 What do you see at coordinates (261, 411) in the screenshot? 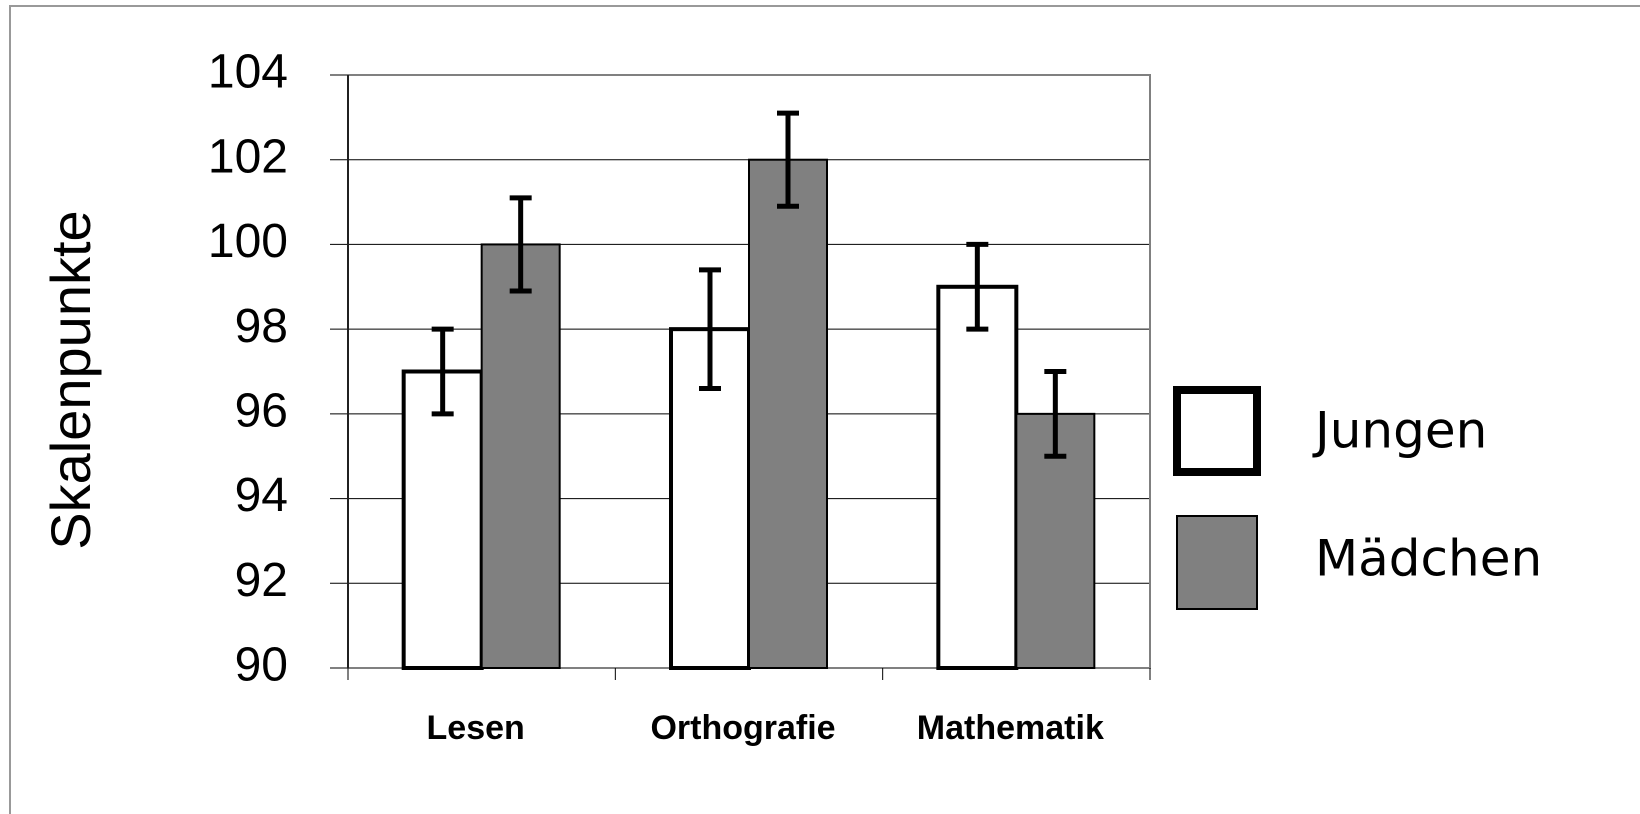
I see `y-tick-label: 96` at bounding box center [261, 411].